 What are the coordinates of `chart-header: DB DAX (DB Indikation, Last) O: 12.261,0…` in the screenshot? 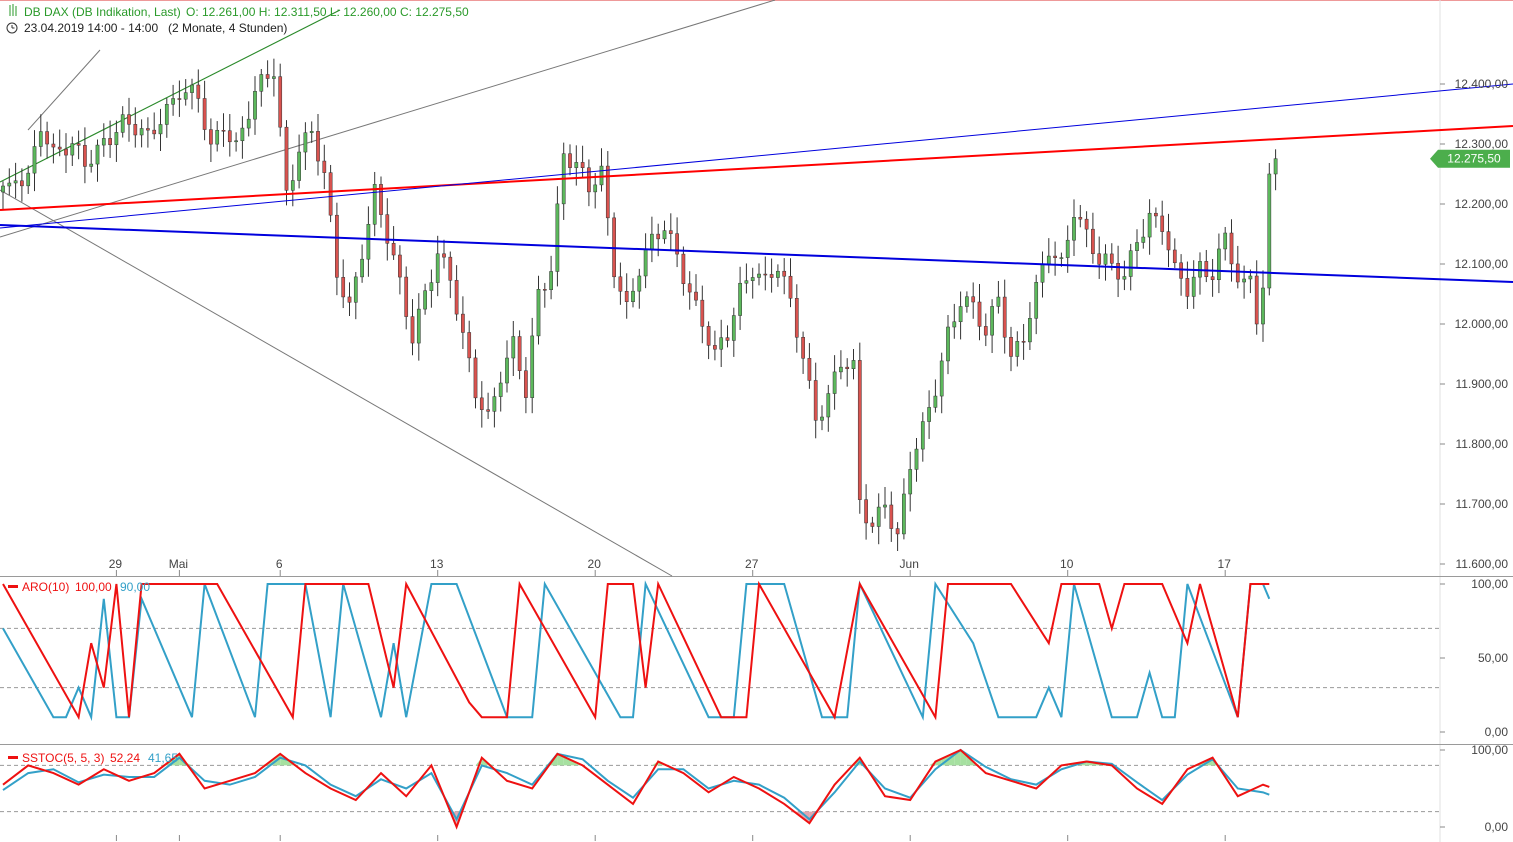 It's located at (237, 19).